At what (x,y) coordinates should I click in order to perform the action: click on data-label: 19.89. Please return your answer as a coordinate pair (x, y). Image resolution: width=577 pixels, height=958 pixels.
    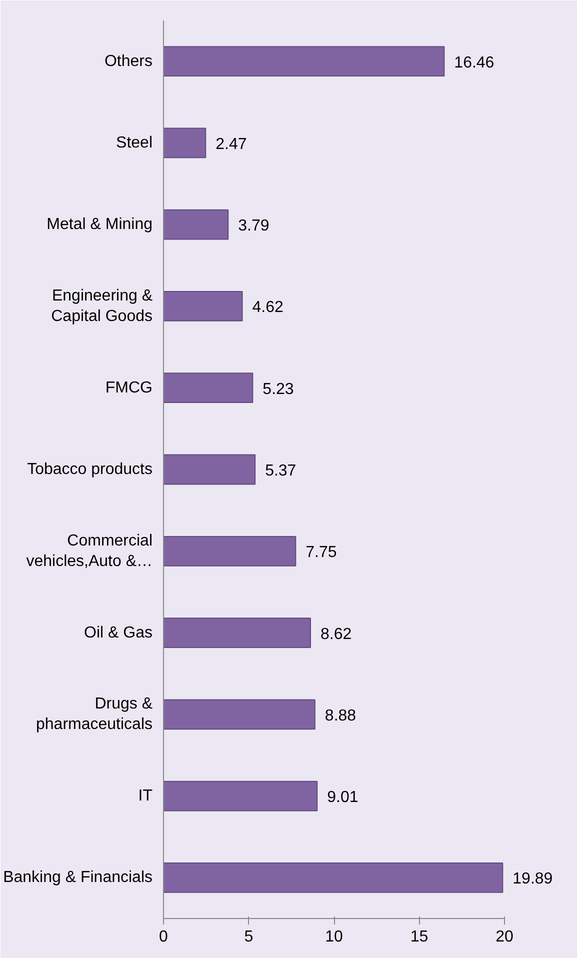
    Looking at the image, I should click on (532, 879).